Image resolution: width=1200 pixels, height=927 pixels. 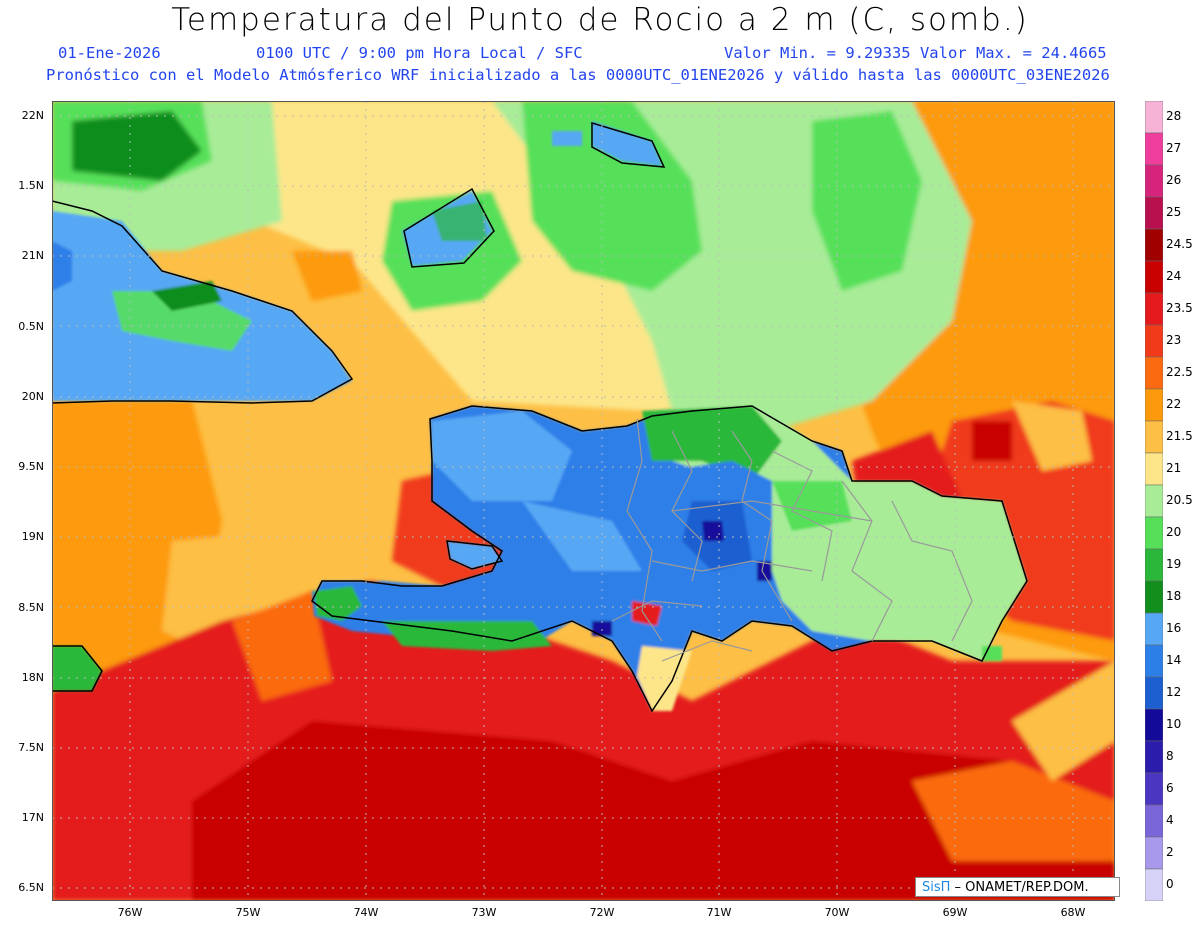 What do you see at coordinates (248, 912) in the screenshot?
I see `lon-tick: 75W` at bounding box center [248, 912].